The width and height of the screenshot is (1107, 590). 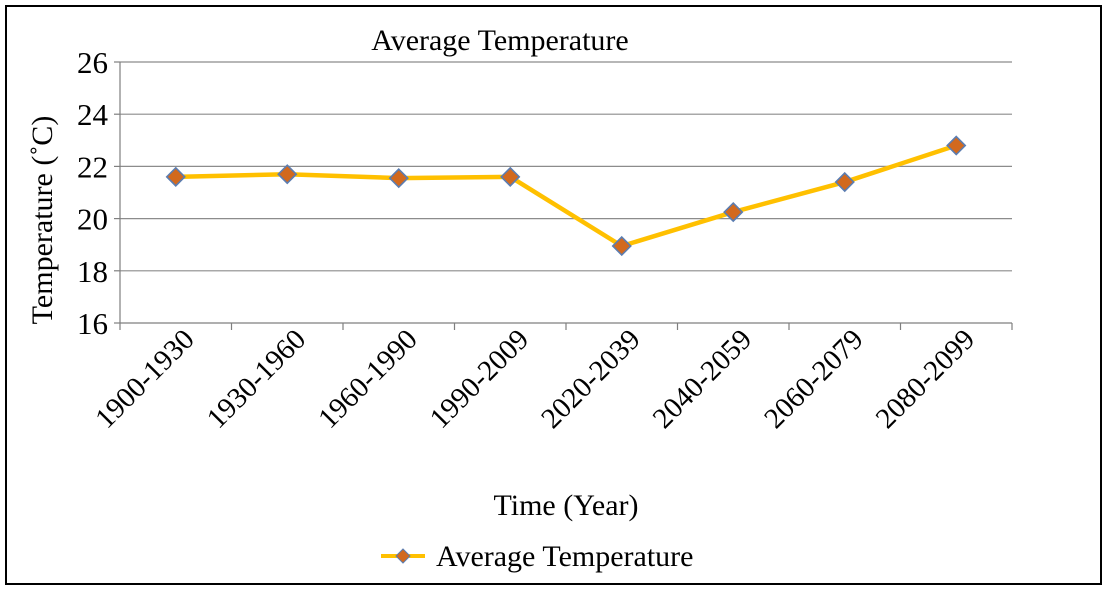 What do you see at coordinates (403, 556) in the screenshot?
I see `legend-marker` at bounding box center [403, 556].